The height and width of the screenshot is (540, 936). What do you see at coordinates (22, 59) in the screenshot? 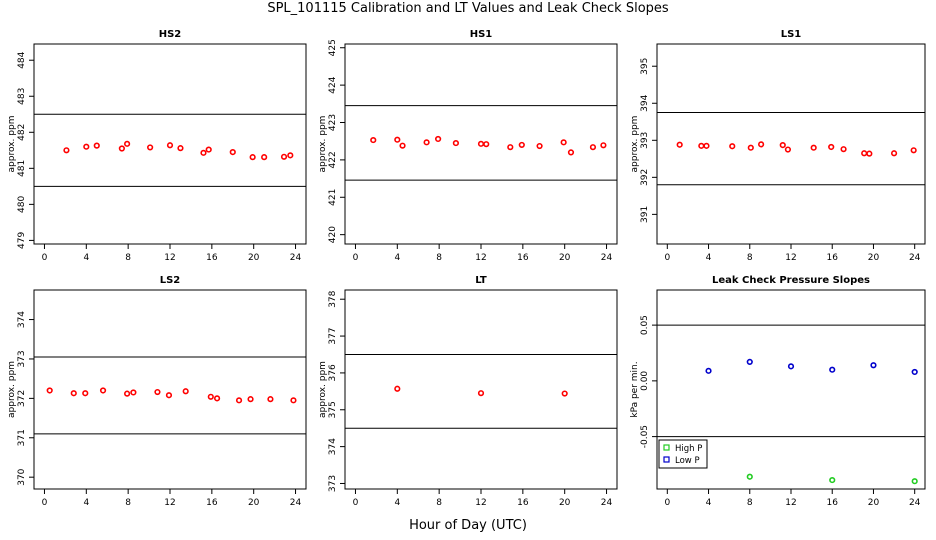
I see `y-tick-label: 484` at bounding box center [22, 59].